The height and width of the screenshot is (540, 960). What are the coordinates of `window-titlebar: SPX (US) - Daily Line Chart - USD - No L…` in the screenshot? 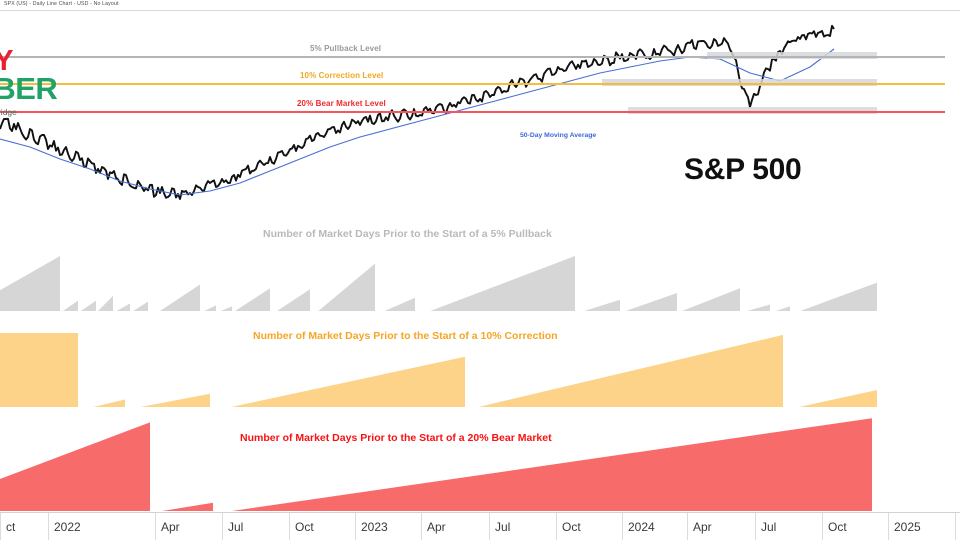 It's located at (480, 5).